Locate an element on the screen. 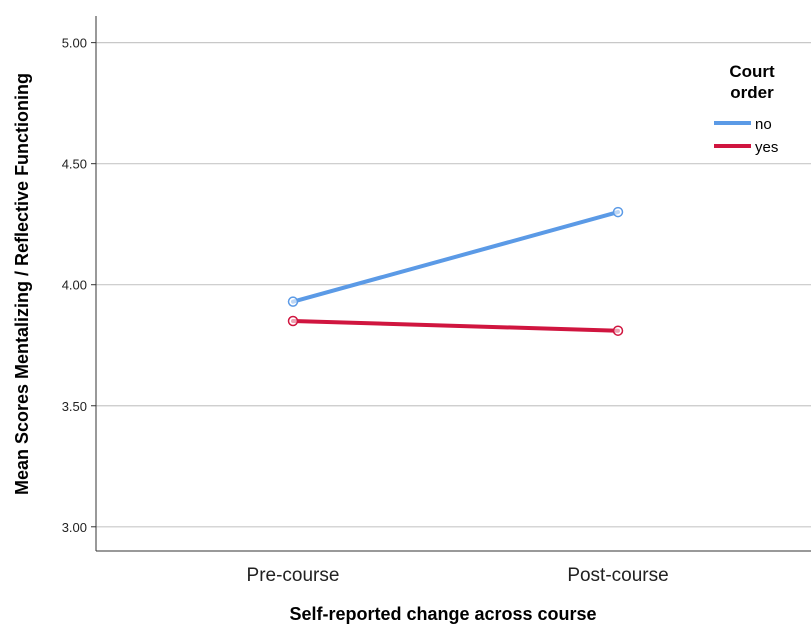  x-tick-label-post: Post-course is located at coordinates (617, 575).